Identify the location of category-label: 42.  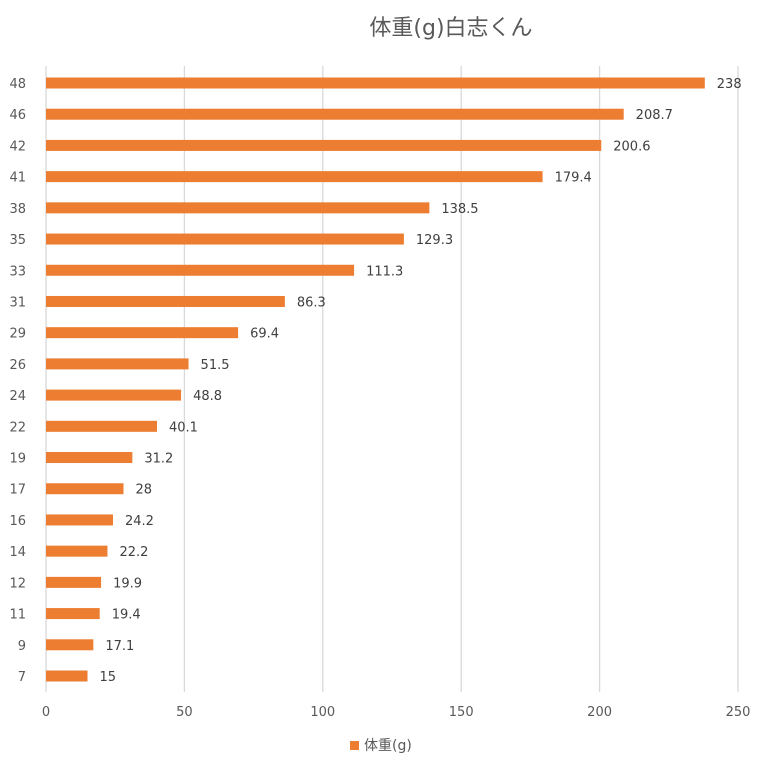
(17, 146).